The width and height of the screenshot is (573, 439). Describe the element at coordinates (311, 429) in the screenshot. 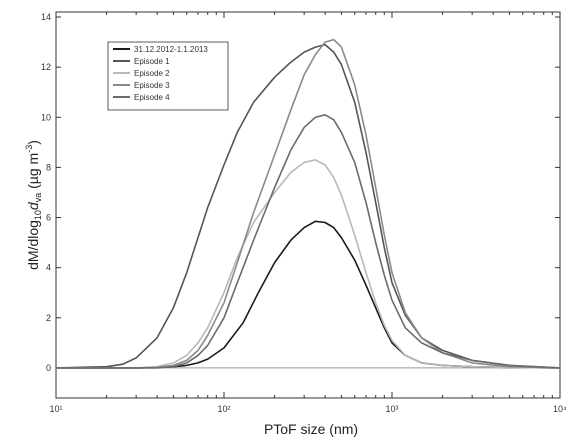

I see `x-axis-label: PToF size (nm)` at that location.